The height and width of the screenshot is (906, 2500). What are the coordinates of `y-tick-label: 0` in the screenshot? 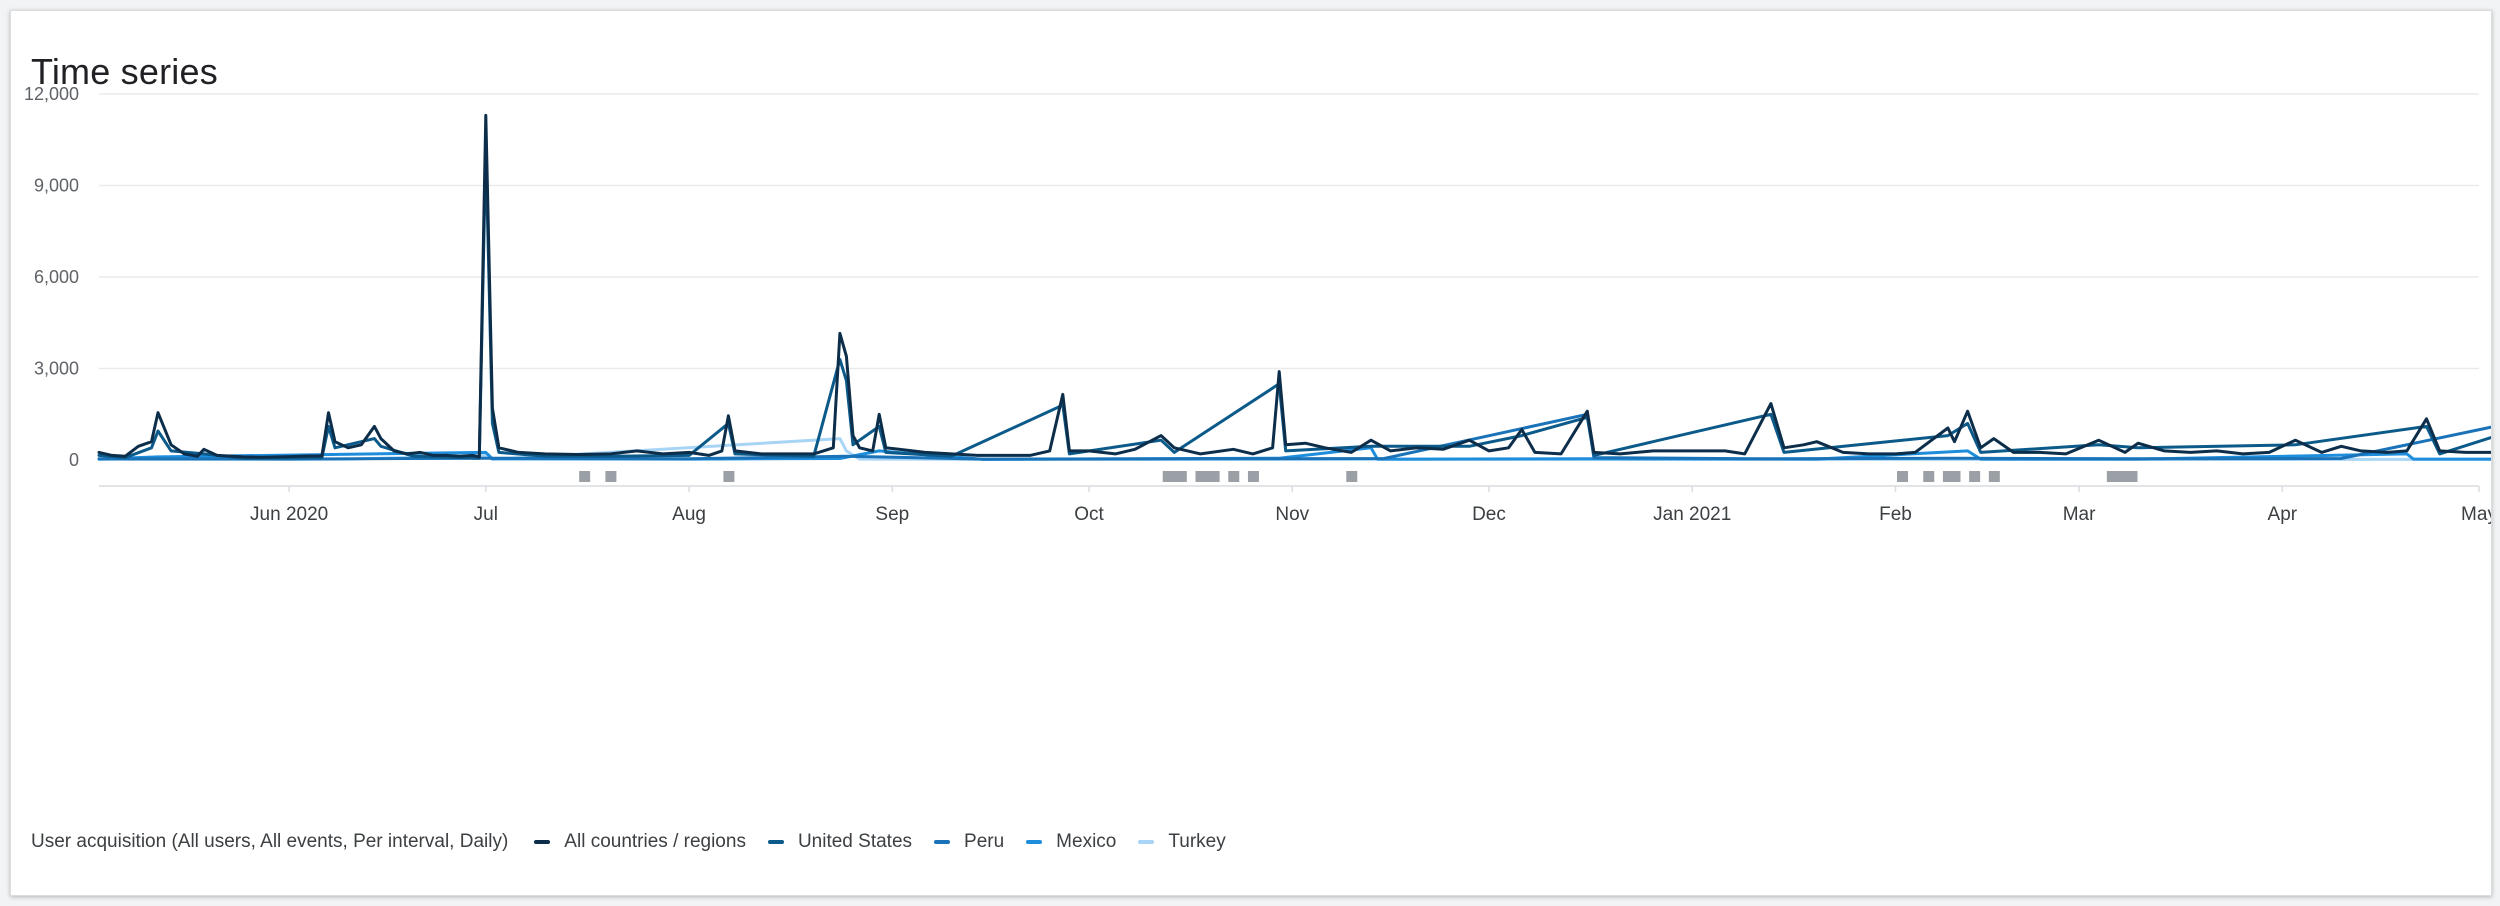 It's located at (74, 460).